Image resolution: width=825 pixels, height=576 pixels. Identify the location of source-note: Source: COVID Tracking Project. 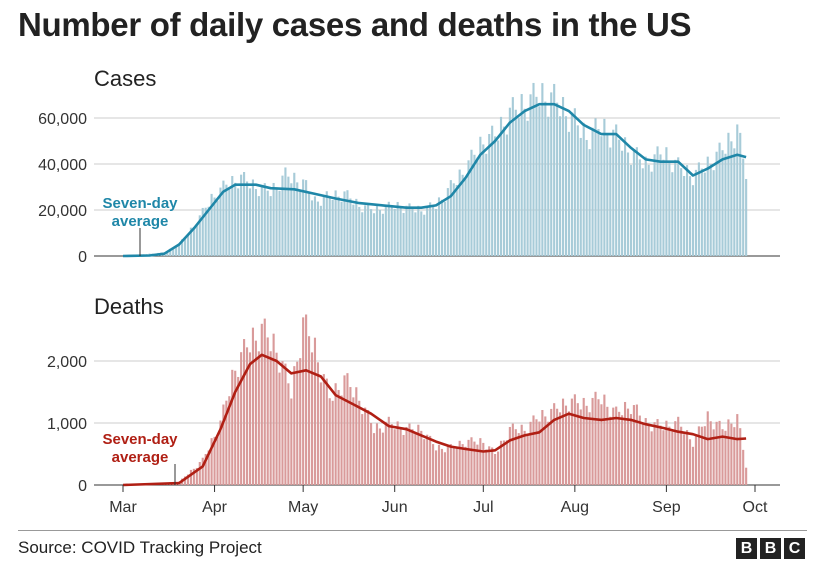
(140, 547).